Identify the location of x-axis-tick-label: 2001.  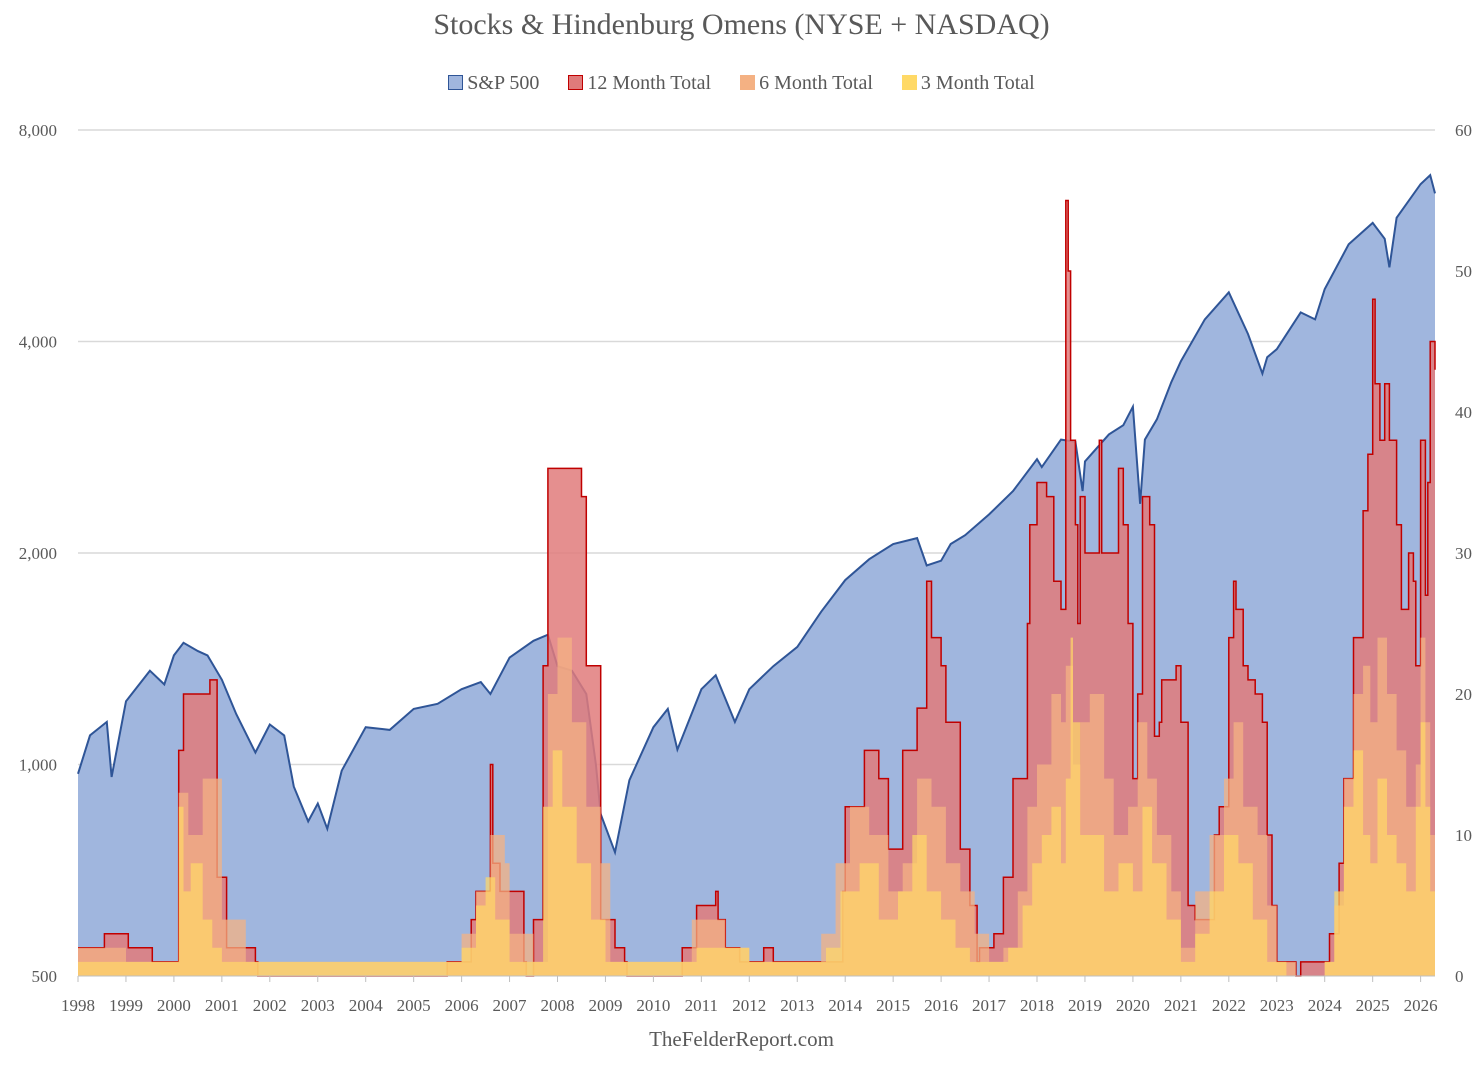
(222, 1005).